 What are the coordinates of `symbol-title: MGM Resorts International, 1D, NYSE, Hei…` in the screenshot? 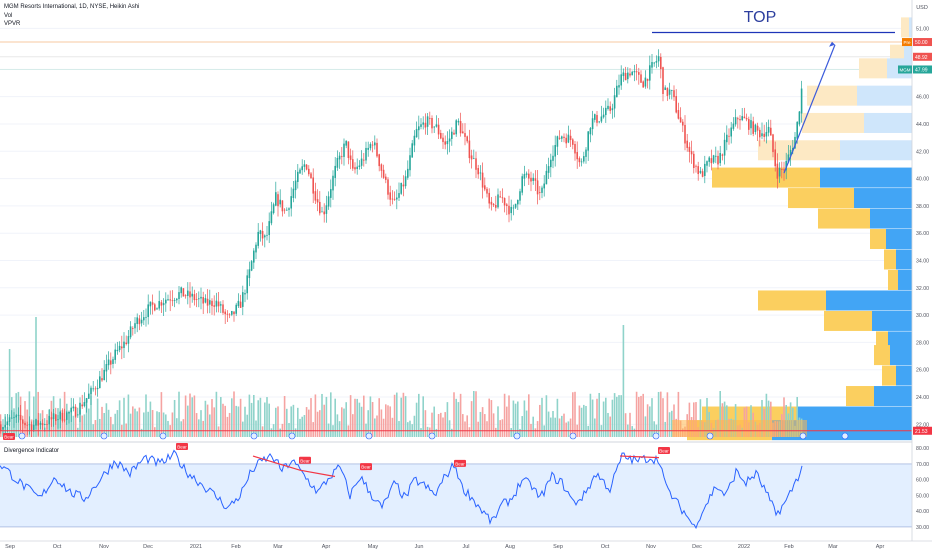 It's located at (72, 7).